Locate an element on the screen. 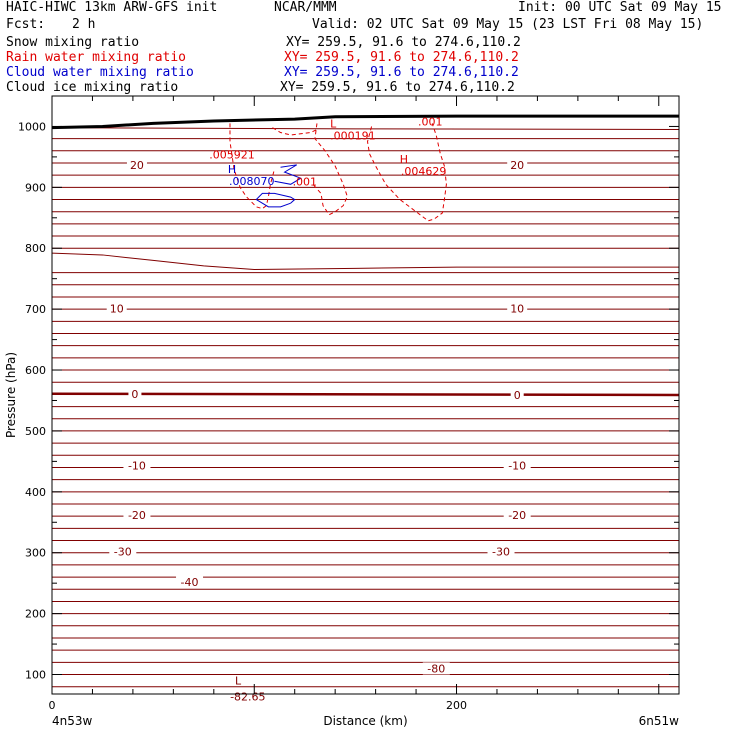 Image resolution: width=740 pixels, height=740 pixels. x-tick-label: 0 is located at coordinates (52, 705).